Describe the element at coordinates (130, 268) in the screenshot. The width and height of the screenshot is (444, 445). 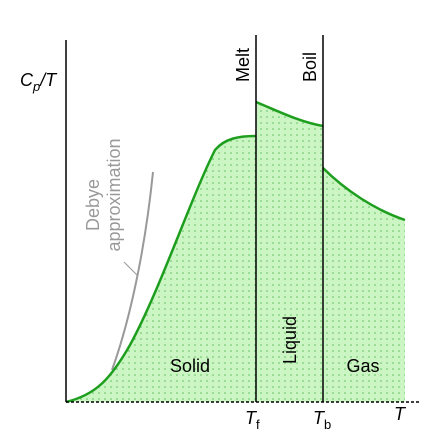
I see `debye-leader` at that location.